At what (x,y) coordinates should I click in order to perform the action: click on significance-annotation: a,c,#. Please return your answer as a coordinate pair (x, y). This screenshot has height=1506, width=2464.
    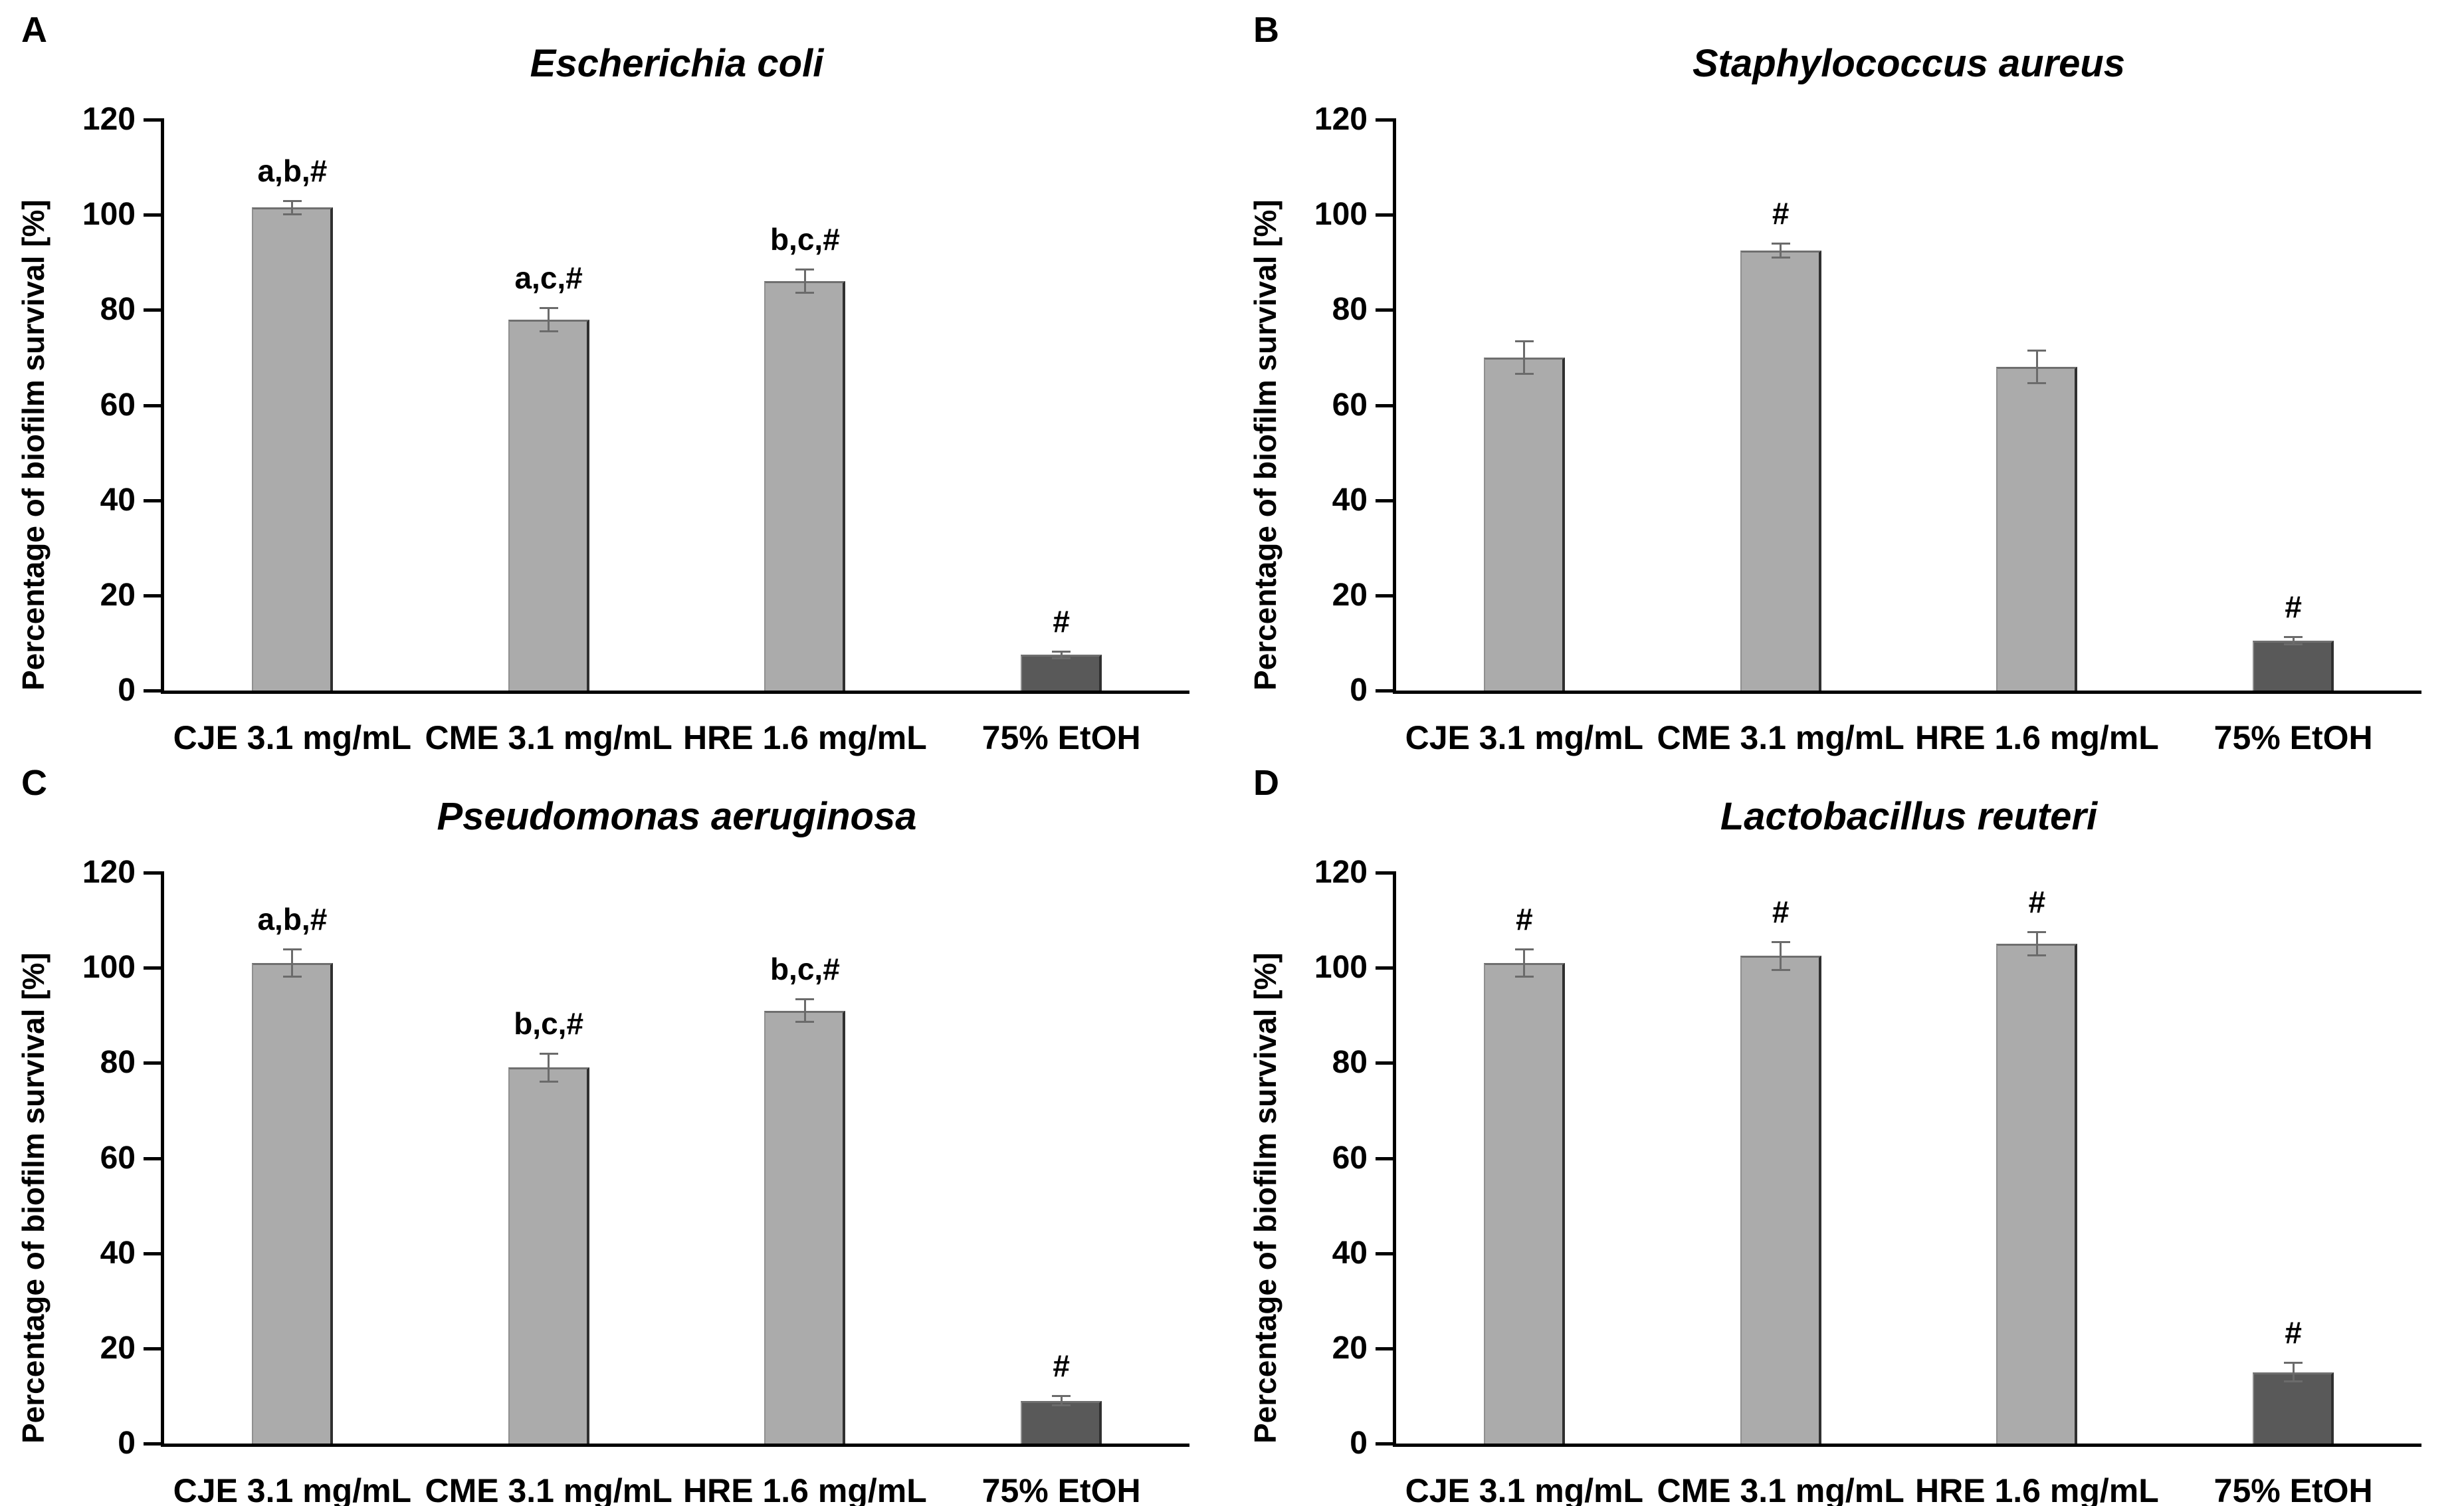
    Looking at the image, I should click on (548, 277).